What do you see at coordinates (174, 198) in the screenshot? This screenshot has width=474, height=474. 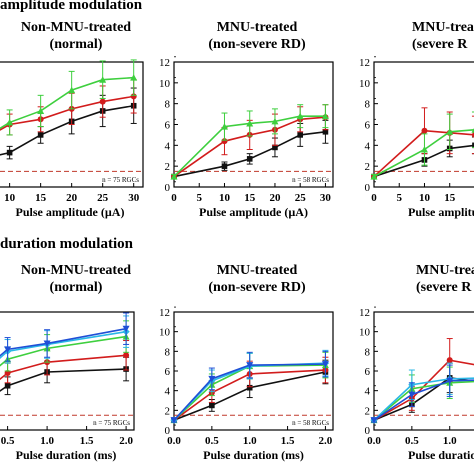 I see `x-tick-label: 0` at bounding box center [174, 198].